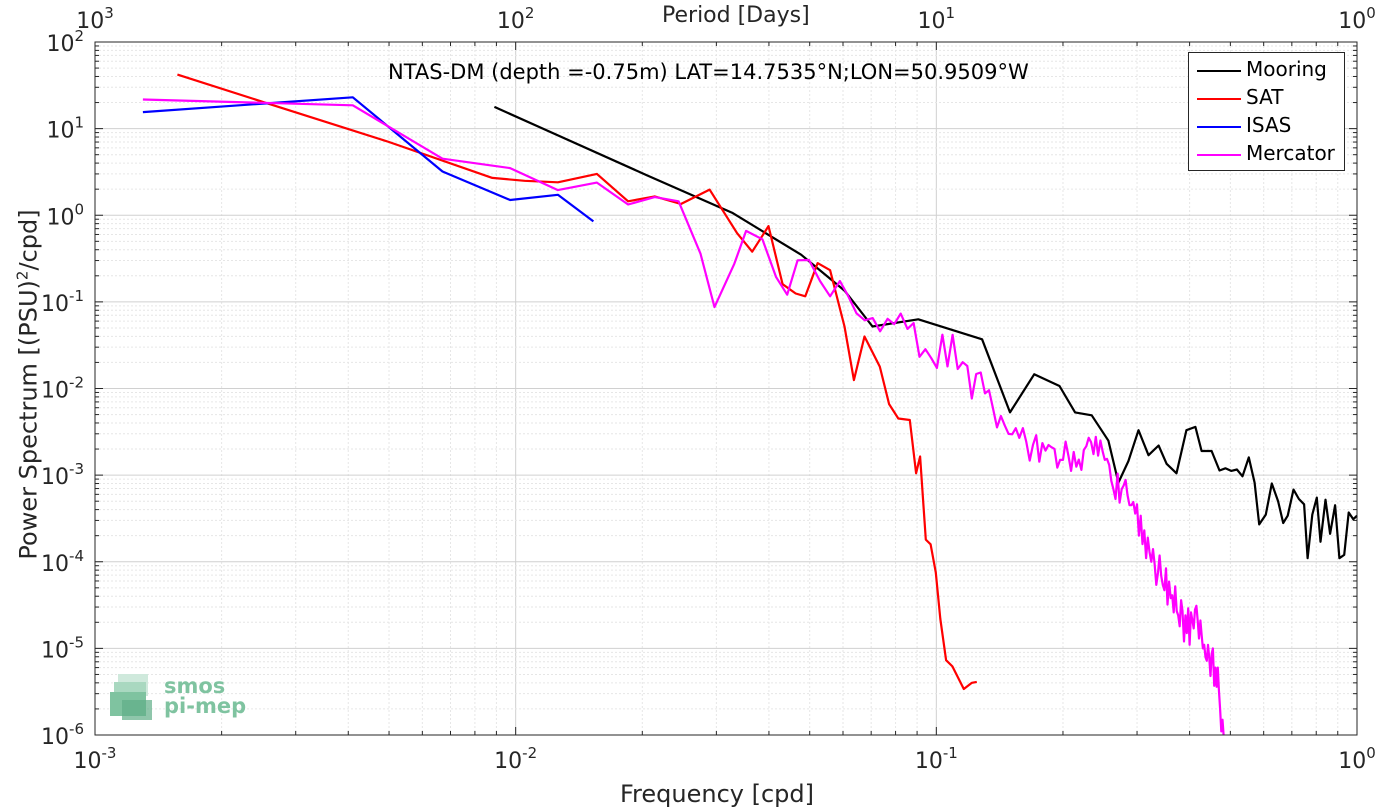 Image resolution: width=1377 pixels, height=809 pixels. What do you see at coordinates (936, 759) in the screenshot?
I see `x-tick-label: 10⁻¹` at bounding box center [936, 759].